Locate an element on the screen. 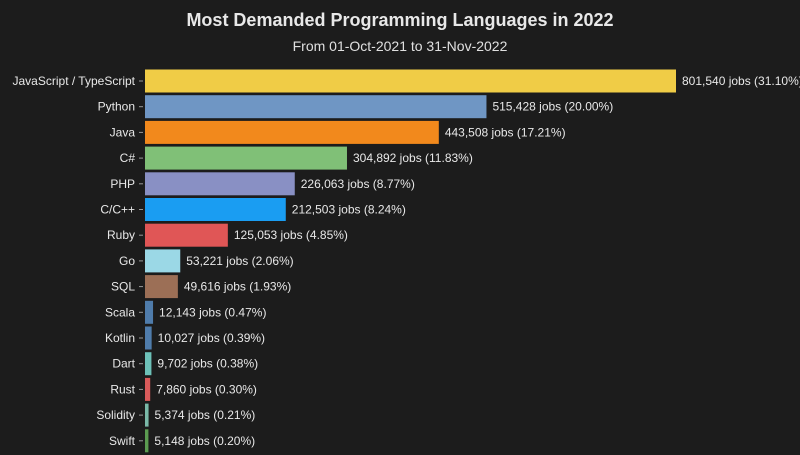  data-label: 7,860 jobs (0.30%) is located at coordinates (206, 389).